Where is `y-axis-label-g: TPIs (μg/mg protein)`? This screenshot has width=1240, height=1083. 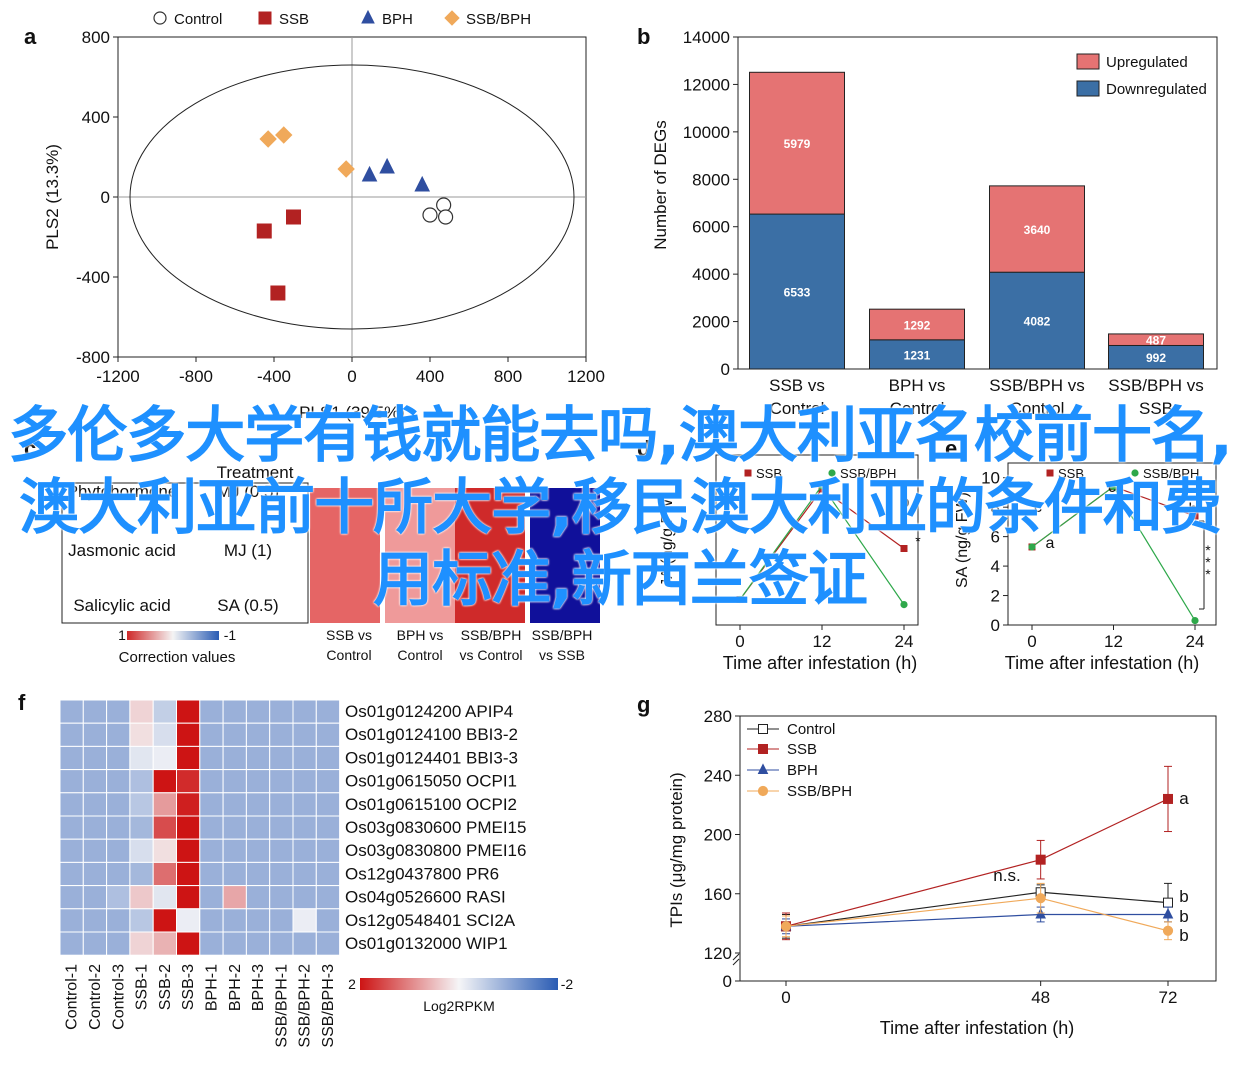 y-axis-label-g: TPIs (μg/mg protein) is located at coordinates (676, 849).